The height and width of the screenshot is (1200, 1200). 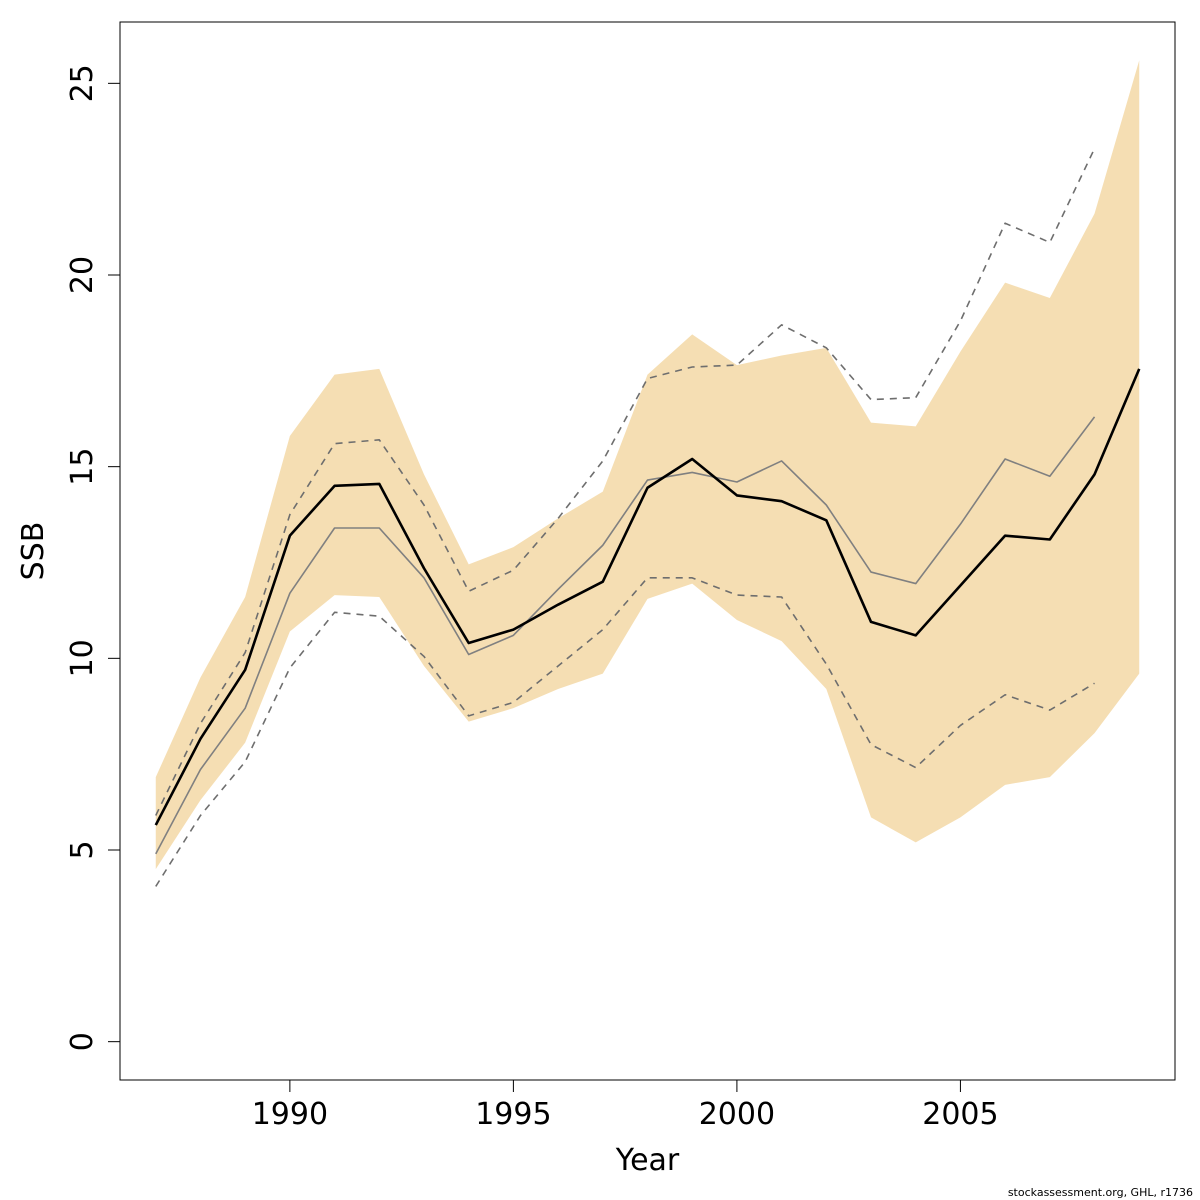 I want to click on x-tick-label: 1995, so click(x=513, y=1114).